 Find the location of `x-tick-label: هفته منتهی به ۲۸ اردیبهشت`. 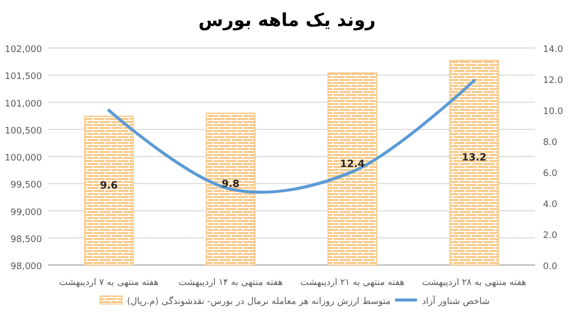

x-tick-label: هفته منتهی به ۲۸ اردیبهشت is located at coordinates (474, 283).